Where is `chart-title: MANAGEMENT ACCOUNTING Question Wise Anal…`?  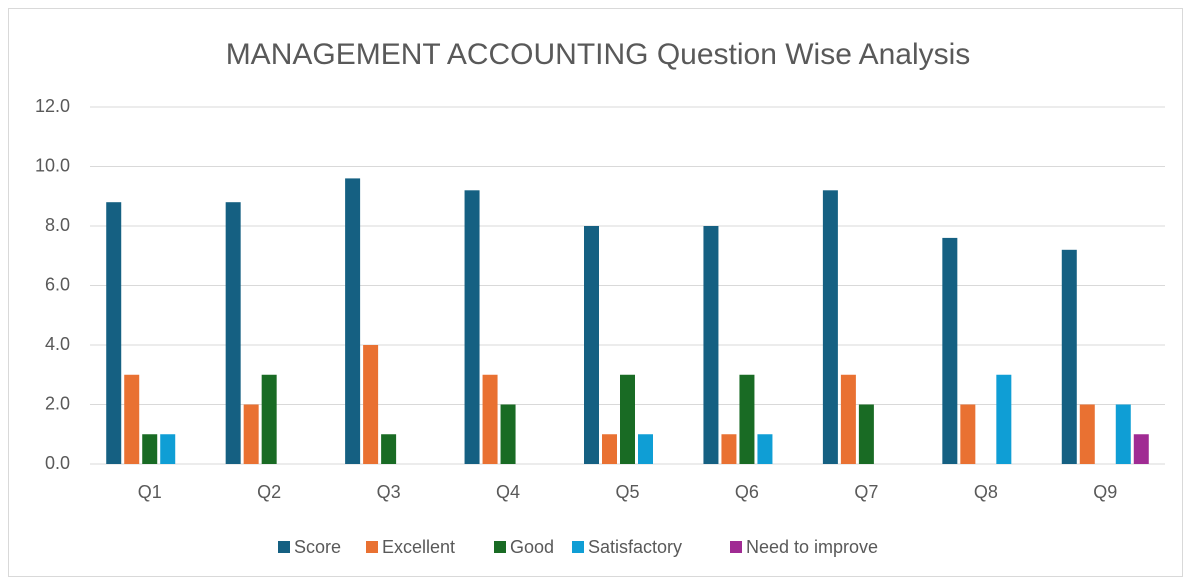 chart-title: MANAGEMENT ACCOUNTING Question Wise Anal… is located at coordinates (598, 54).